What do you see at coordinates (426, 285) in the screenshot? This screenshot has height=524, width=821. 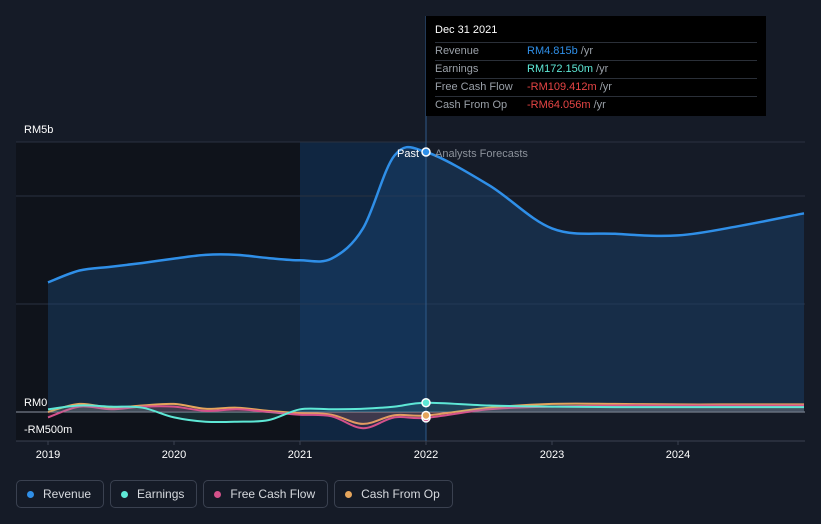 I see `tooltip-markers` at bounding box center [426, 285].